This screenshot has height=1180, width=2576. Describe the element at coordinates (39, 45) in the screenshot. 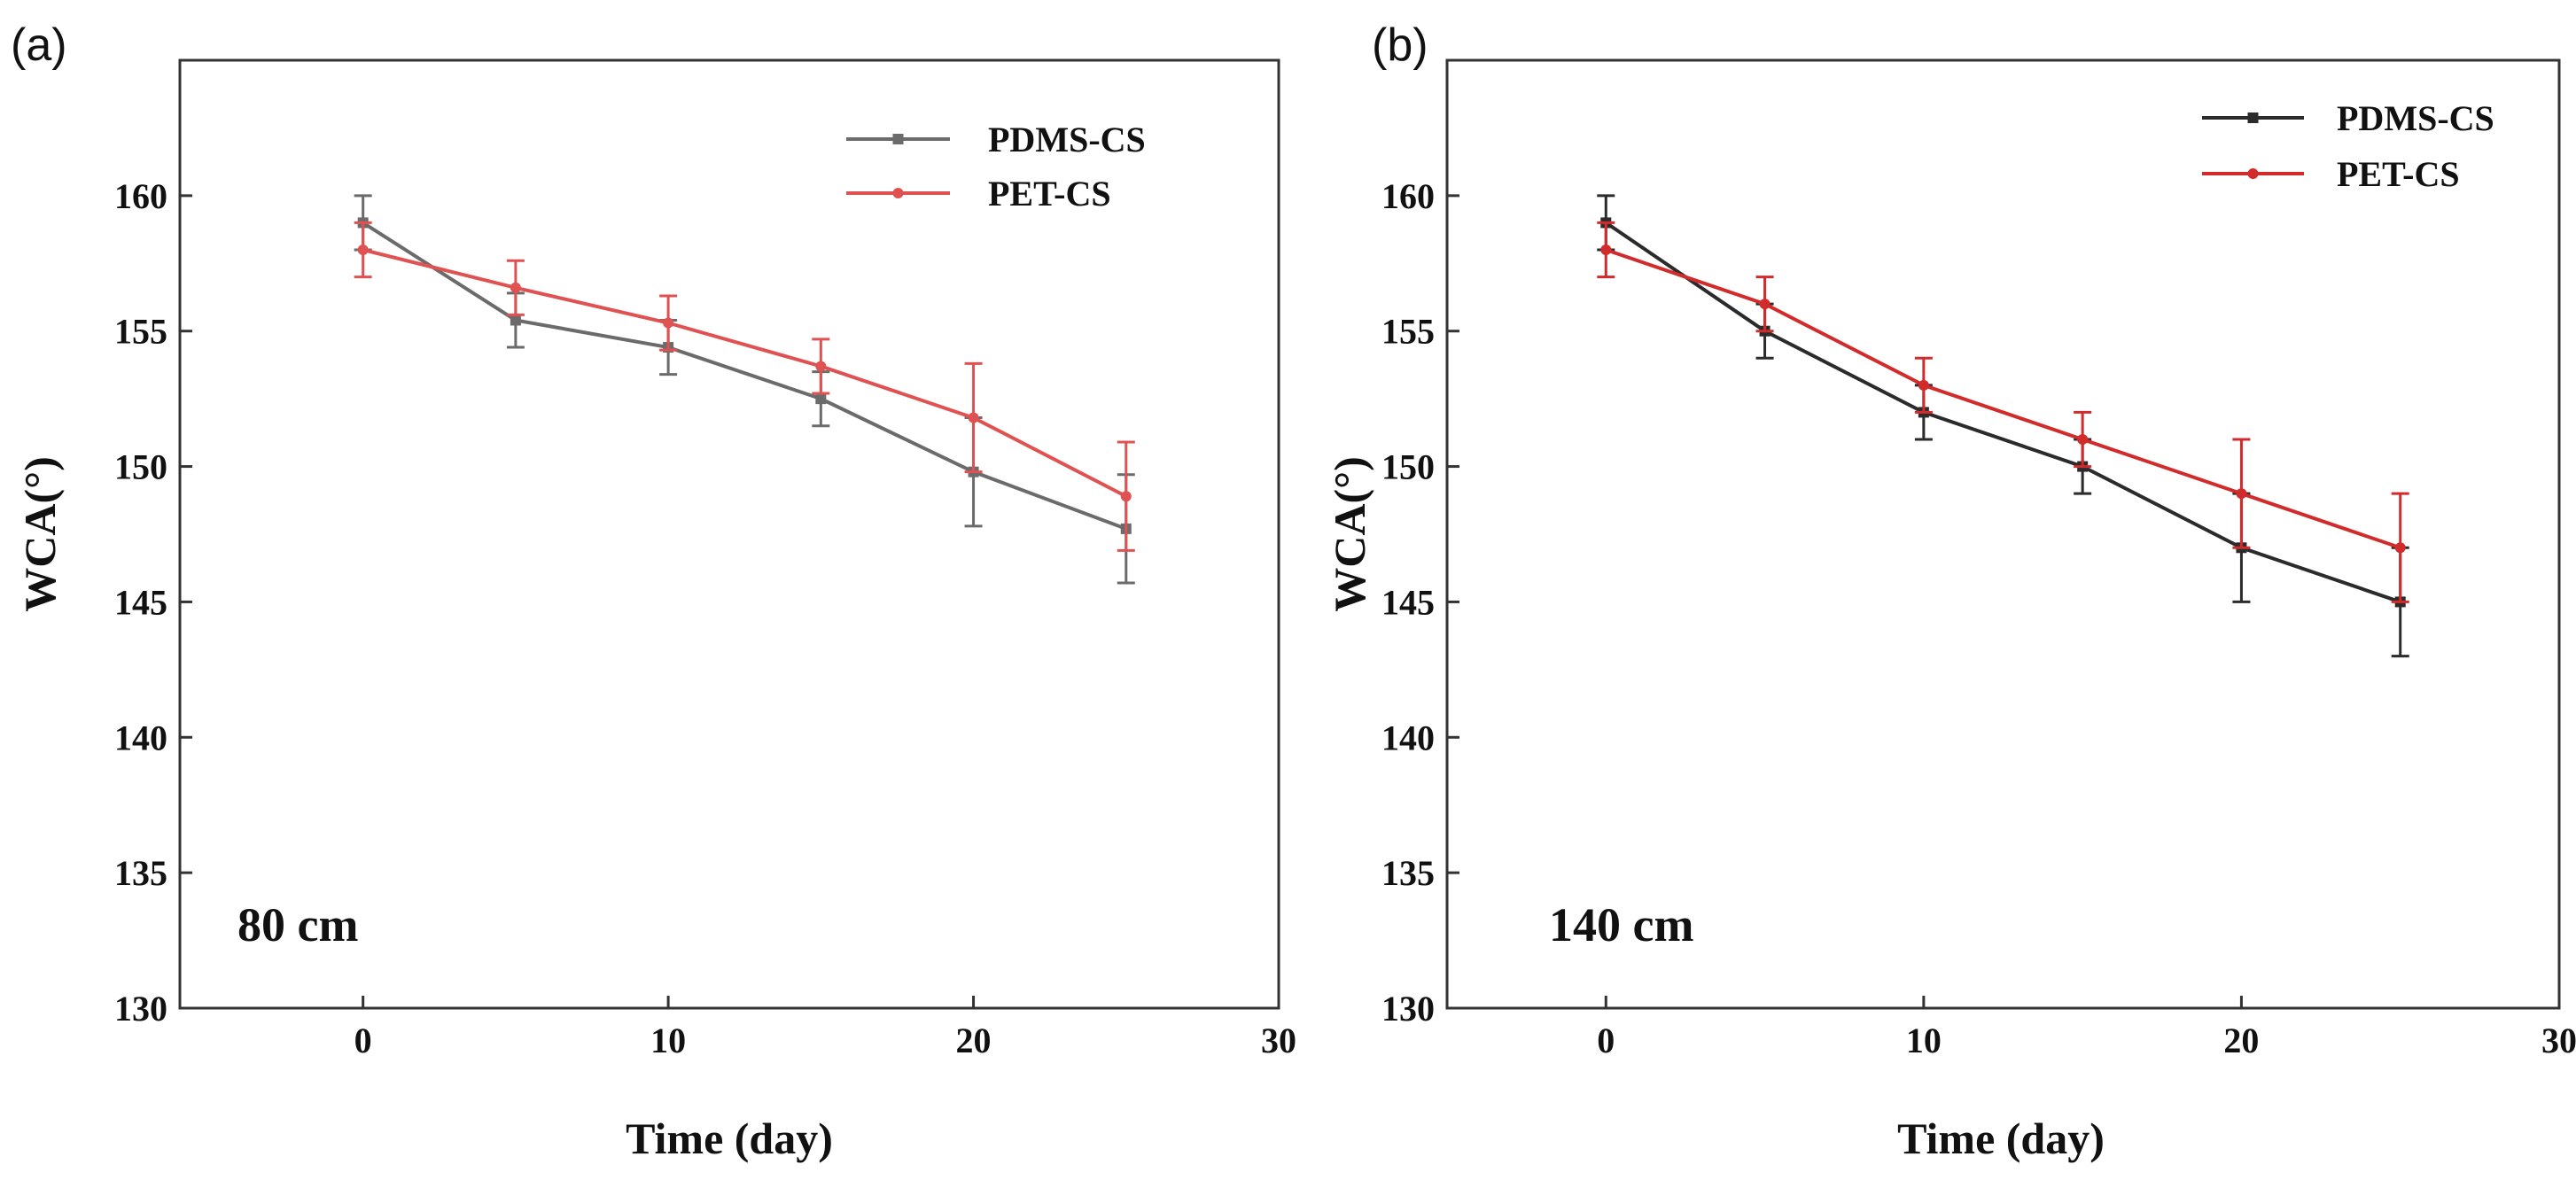

I see `panel-a-label: (a)` at that location.